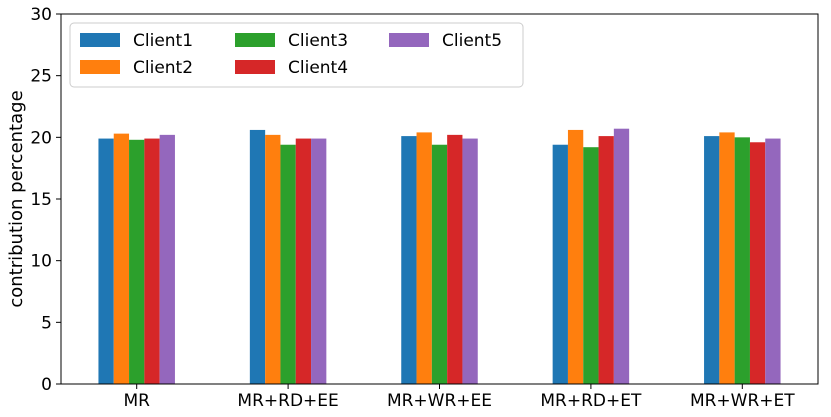  I want to click on legend-label-client1: Client1, so click(163, 41).